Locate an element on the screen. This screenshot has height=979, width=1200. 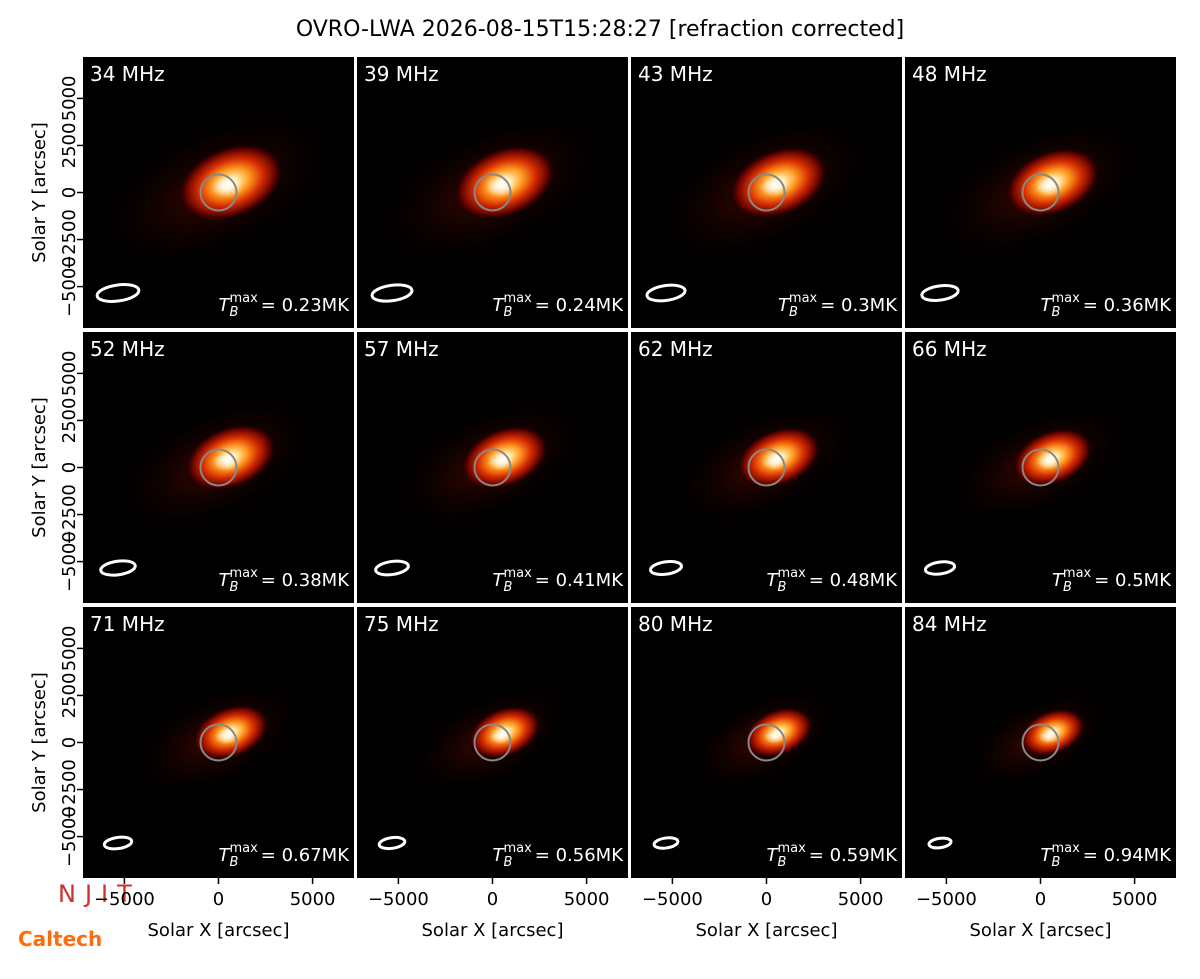
panel: 39 MHz TBmax = 0.24MK is located at coordinates (492, 192).